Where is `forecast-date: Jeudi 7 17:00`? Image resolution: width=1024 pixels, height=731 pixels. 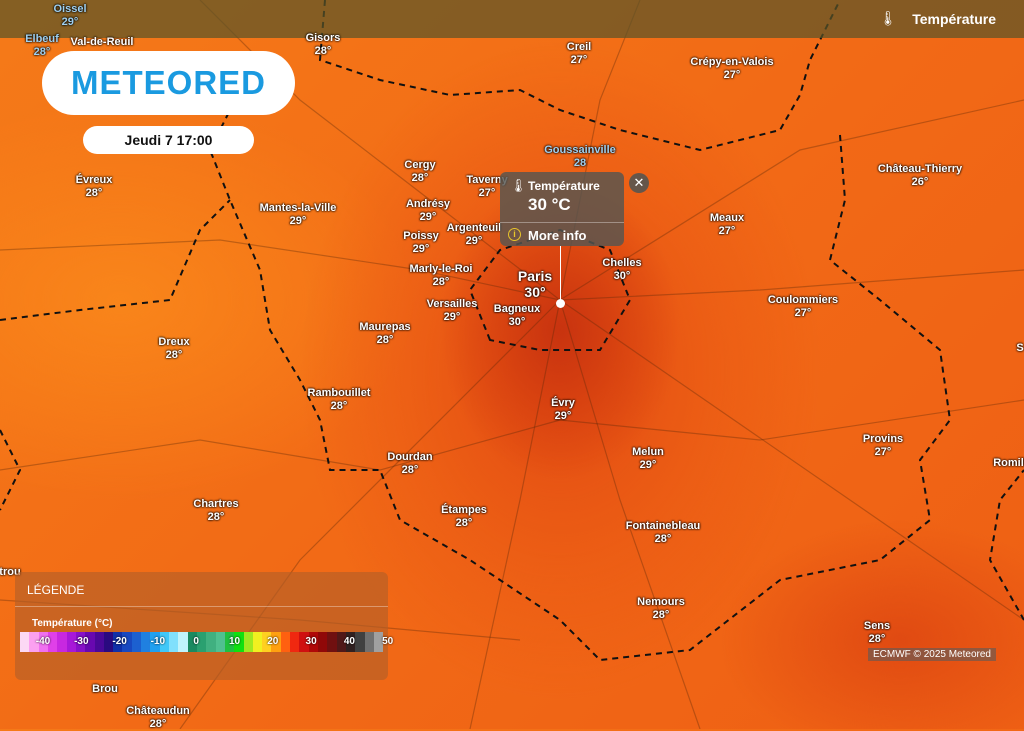
forecast-date: Jeudi 7 17:00 is located at coordinates (168, 140).